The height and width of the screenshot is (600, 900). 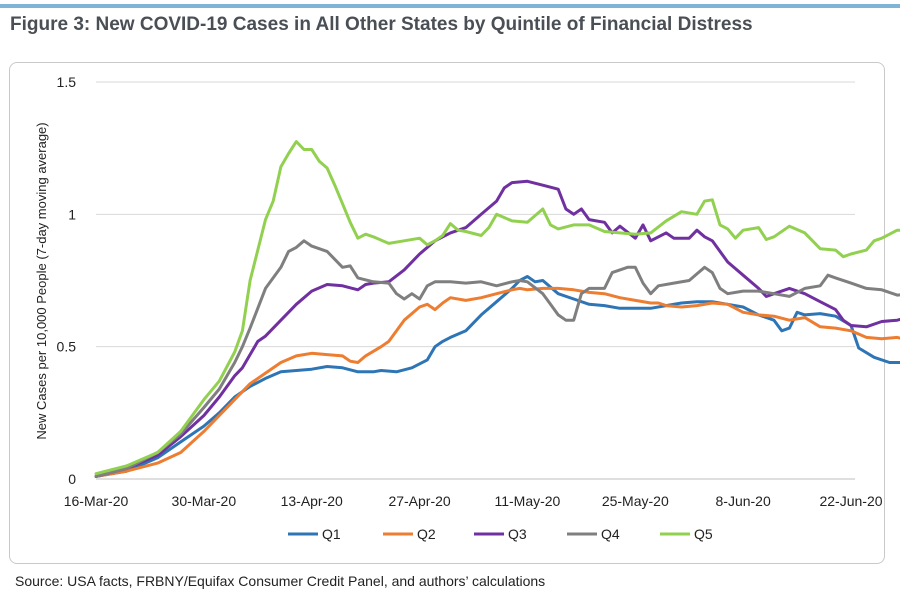 What do you see at coordinates (67, 82) in the screenshot?
I see `y-tick-label: 1.5` at bounding box center [67, 82].